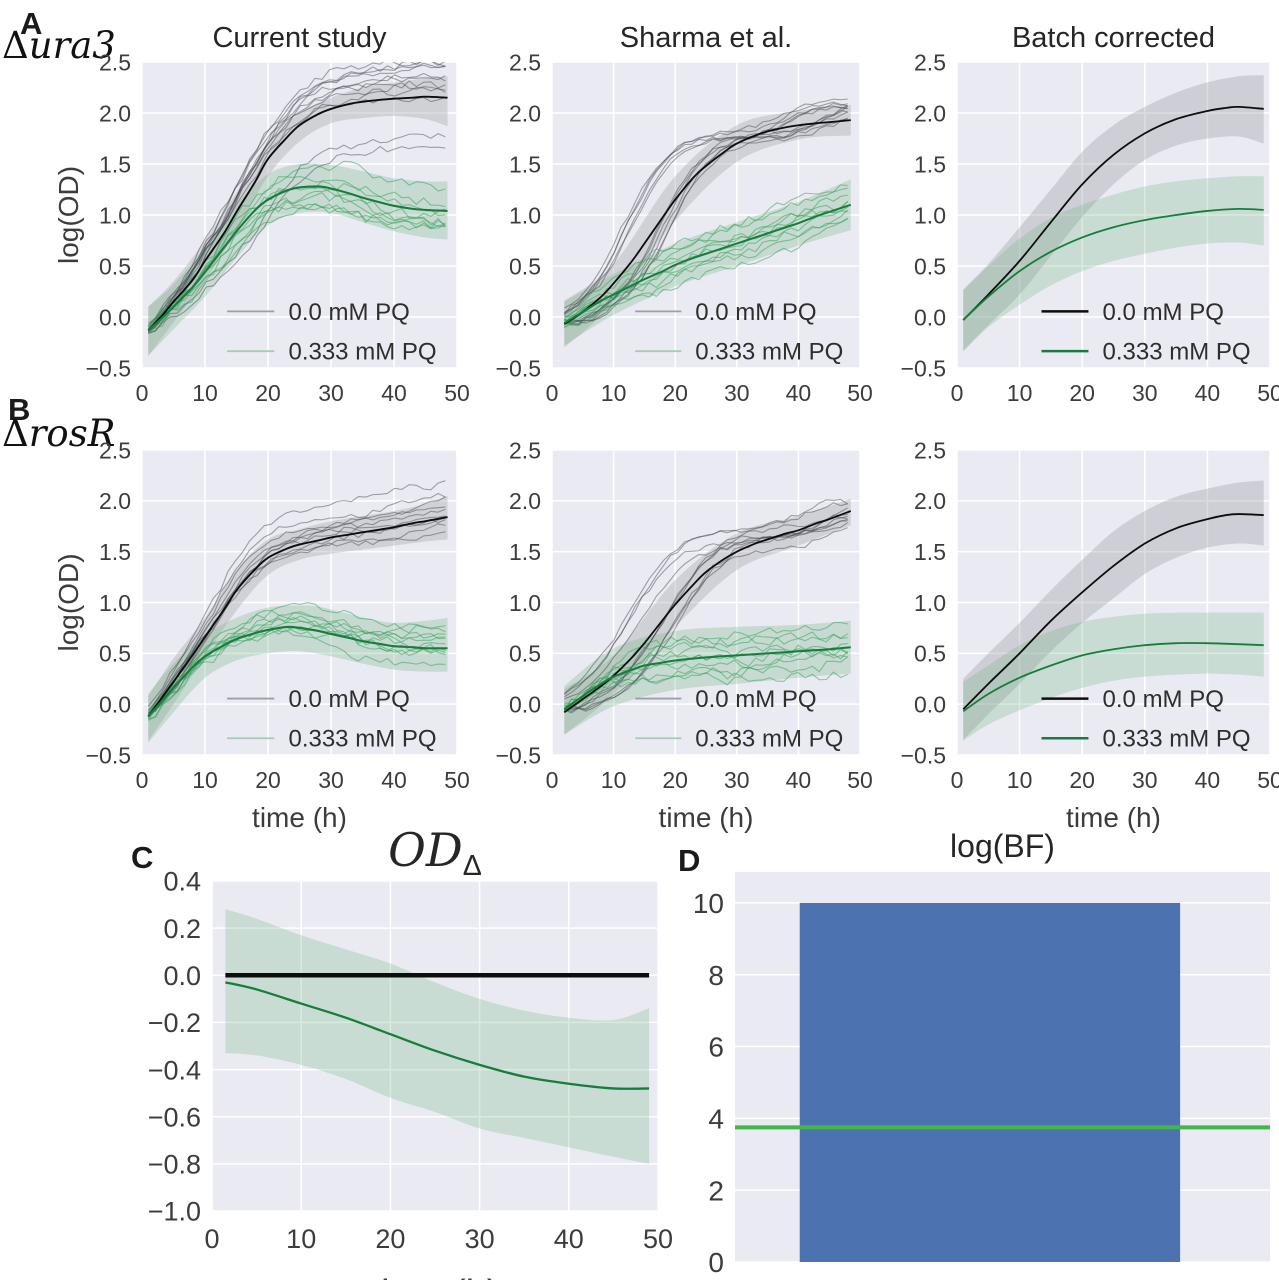 The image size is (1279, 1280). What do you see at coordinates (69, 602) in the screenshot?
I see `y-axis-label: log(OD)` at bounding box center [69, 602].